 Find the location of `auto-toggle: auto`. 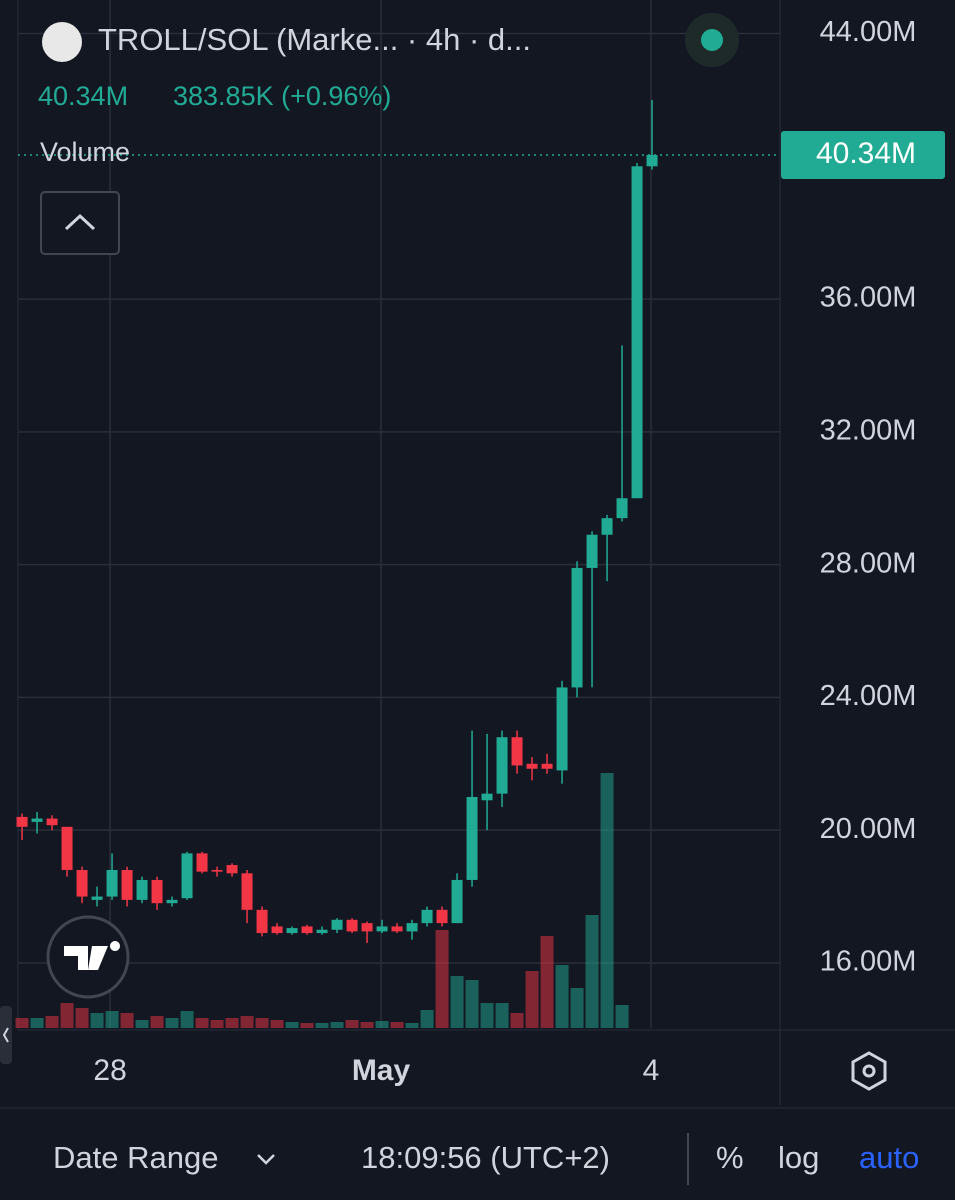

auto-toggle: auto is located at coordinates (889, 1157).